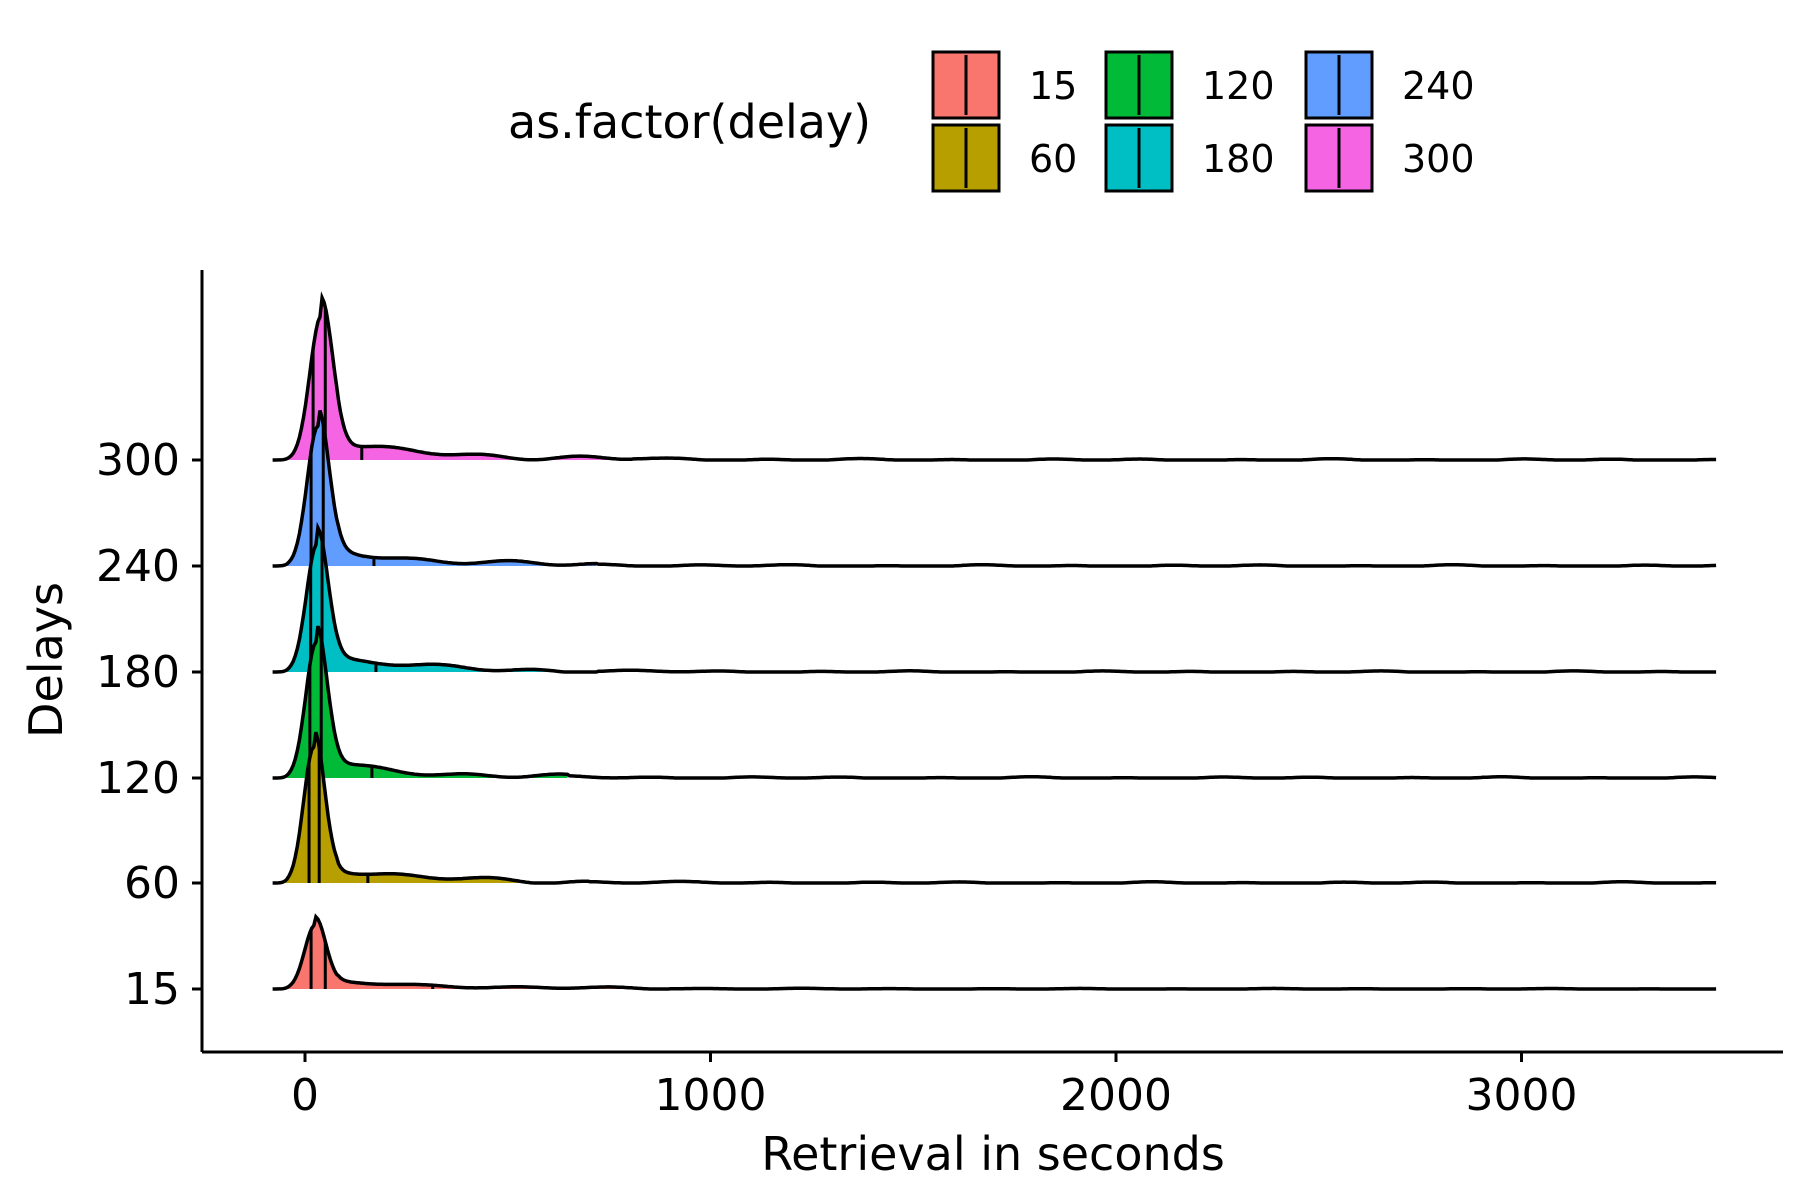  I want to click on legend-item-240: 240, so click(1389, 85).